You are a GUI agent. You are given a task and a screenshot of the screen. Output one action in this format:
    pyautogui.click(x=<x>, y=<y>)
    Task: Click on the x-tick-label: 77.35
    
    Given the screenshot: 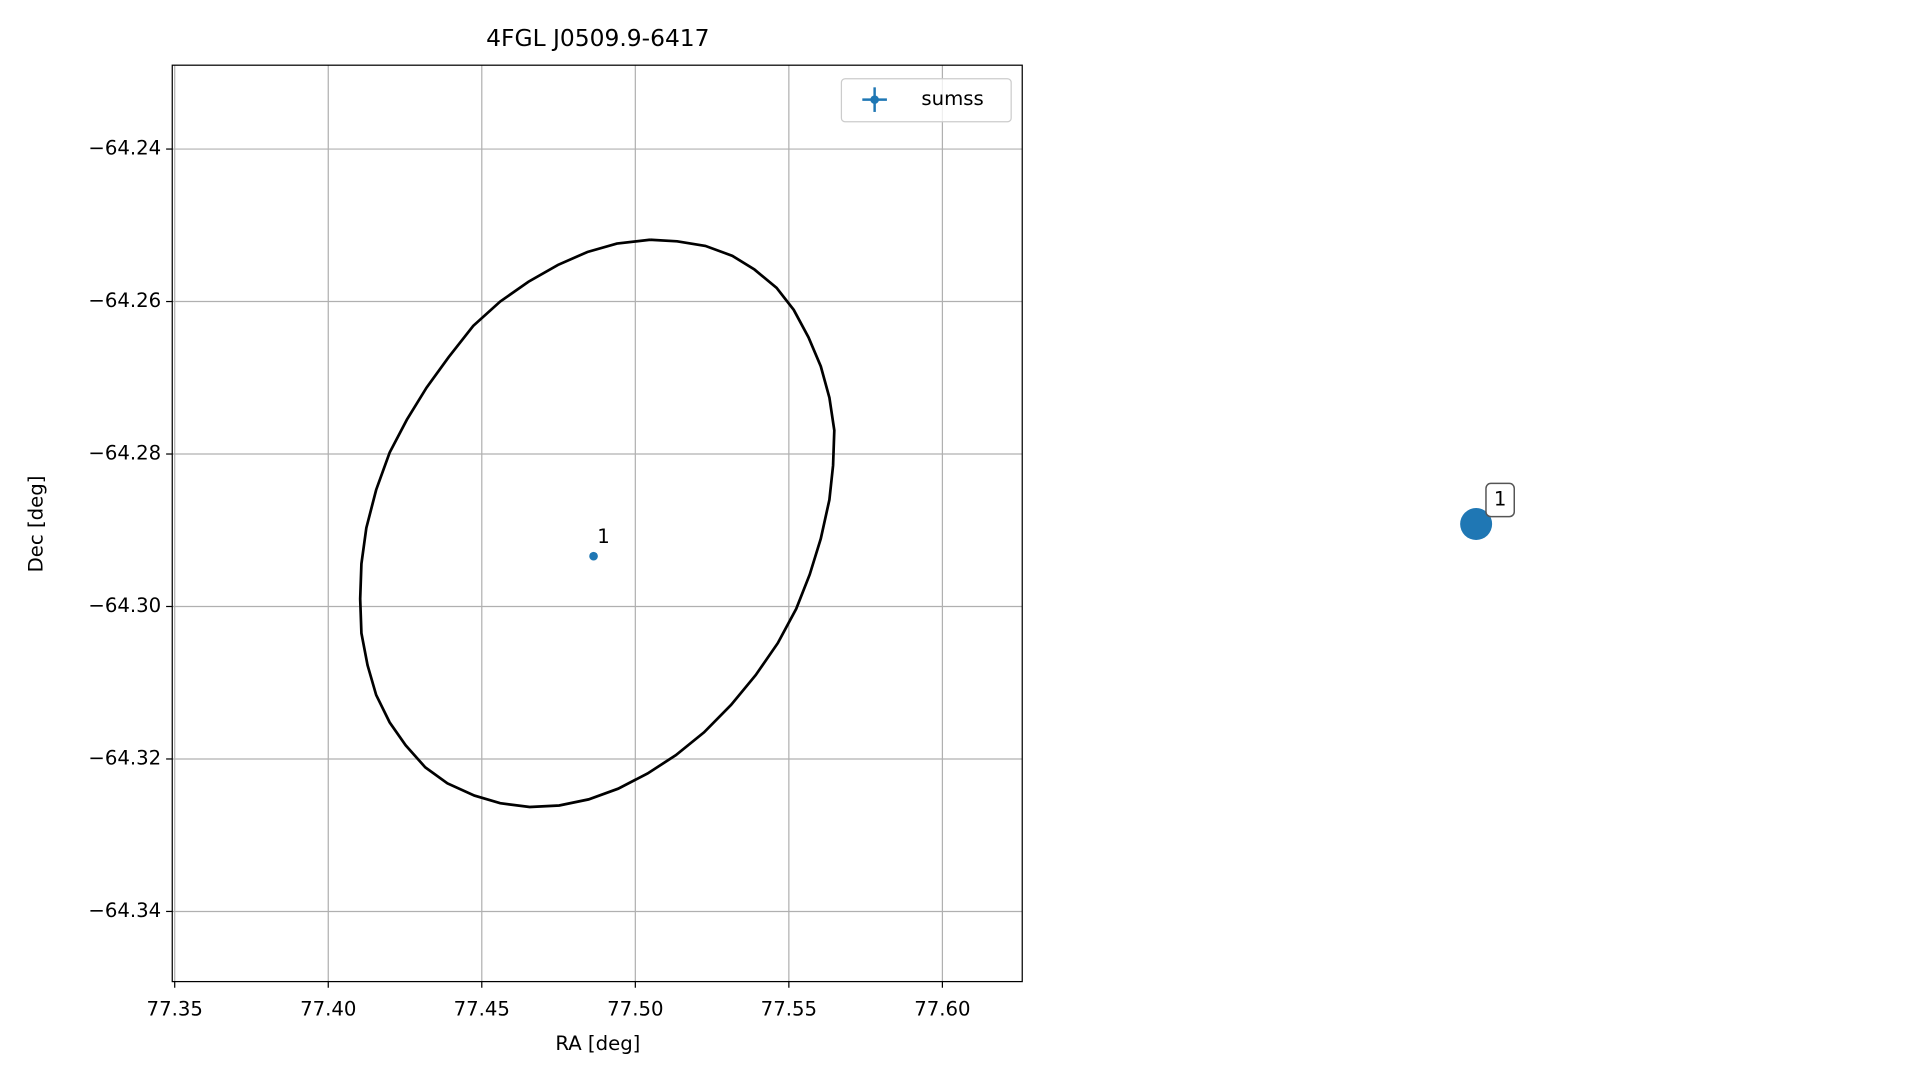 What is the action you would take?
    pyautogui.click(x=175, y=1008)
    